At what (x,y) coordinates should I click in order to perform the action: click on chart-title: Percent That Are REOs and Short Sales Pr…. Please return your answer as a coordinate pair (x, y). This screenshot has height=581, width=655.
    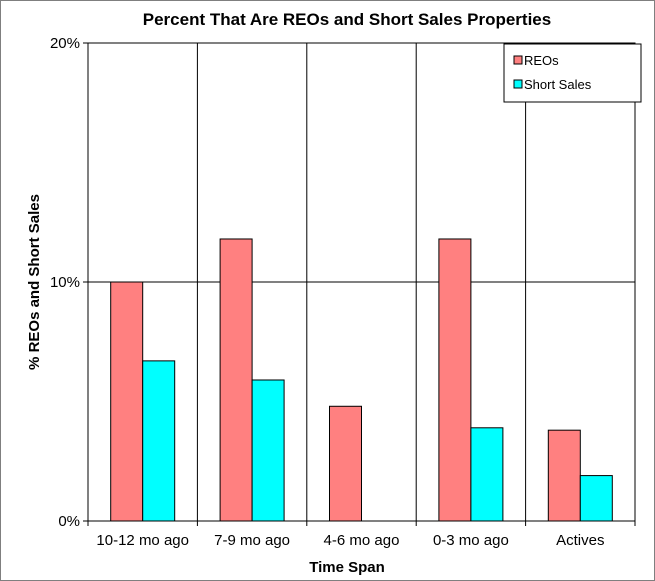
    Looking at the image, I should click on (347, 19).